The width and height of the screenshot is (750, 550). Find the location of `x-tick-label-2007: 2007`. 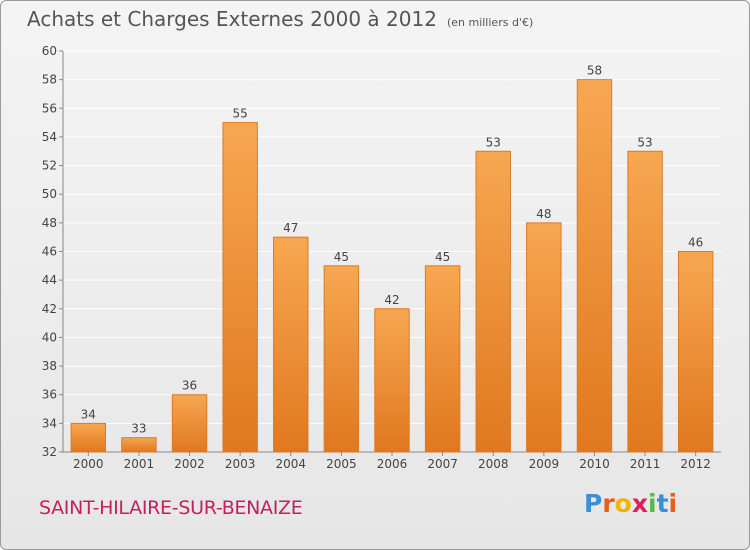

x-tick-label-2007: 2007 is located at coordinates (442, 464).